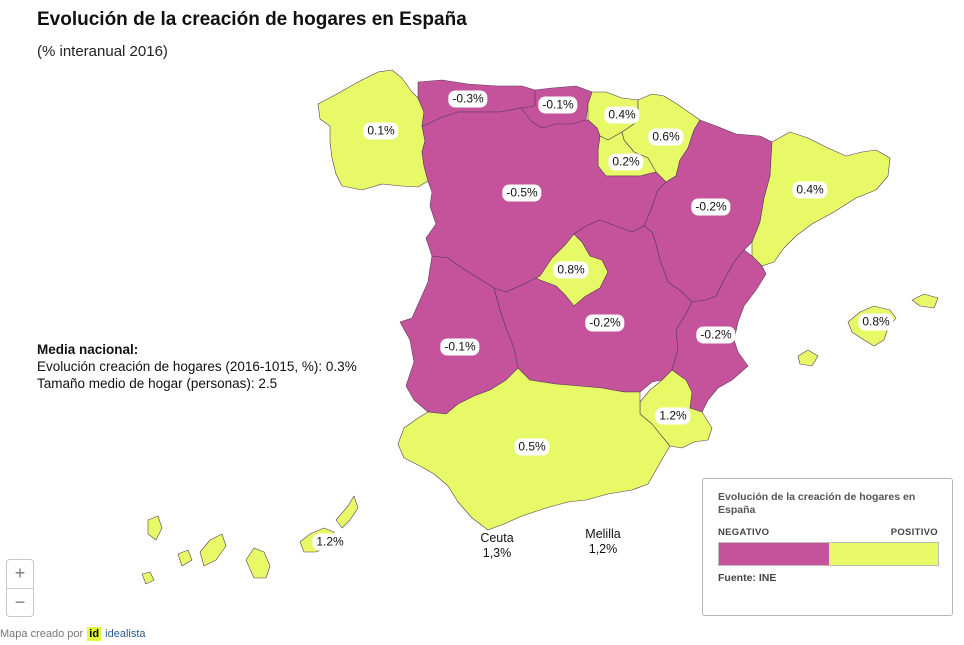  I want to click on zoom-out-button: −, so click(20, 602).